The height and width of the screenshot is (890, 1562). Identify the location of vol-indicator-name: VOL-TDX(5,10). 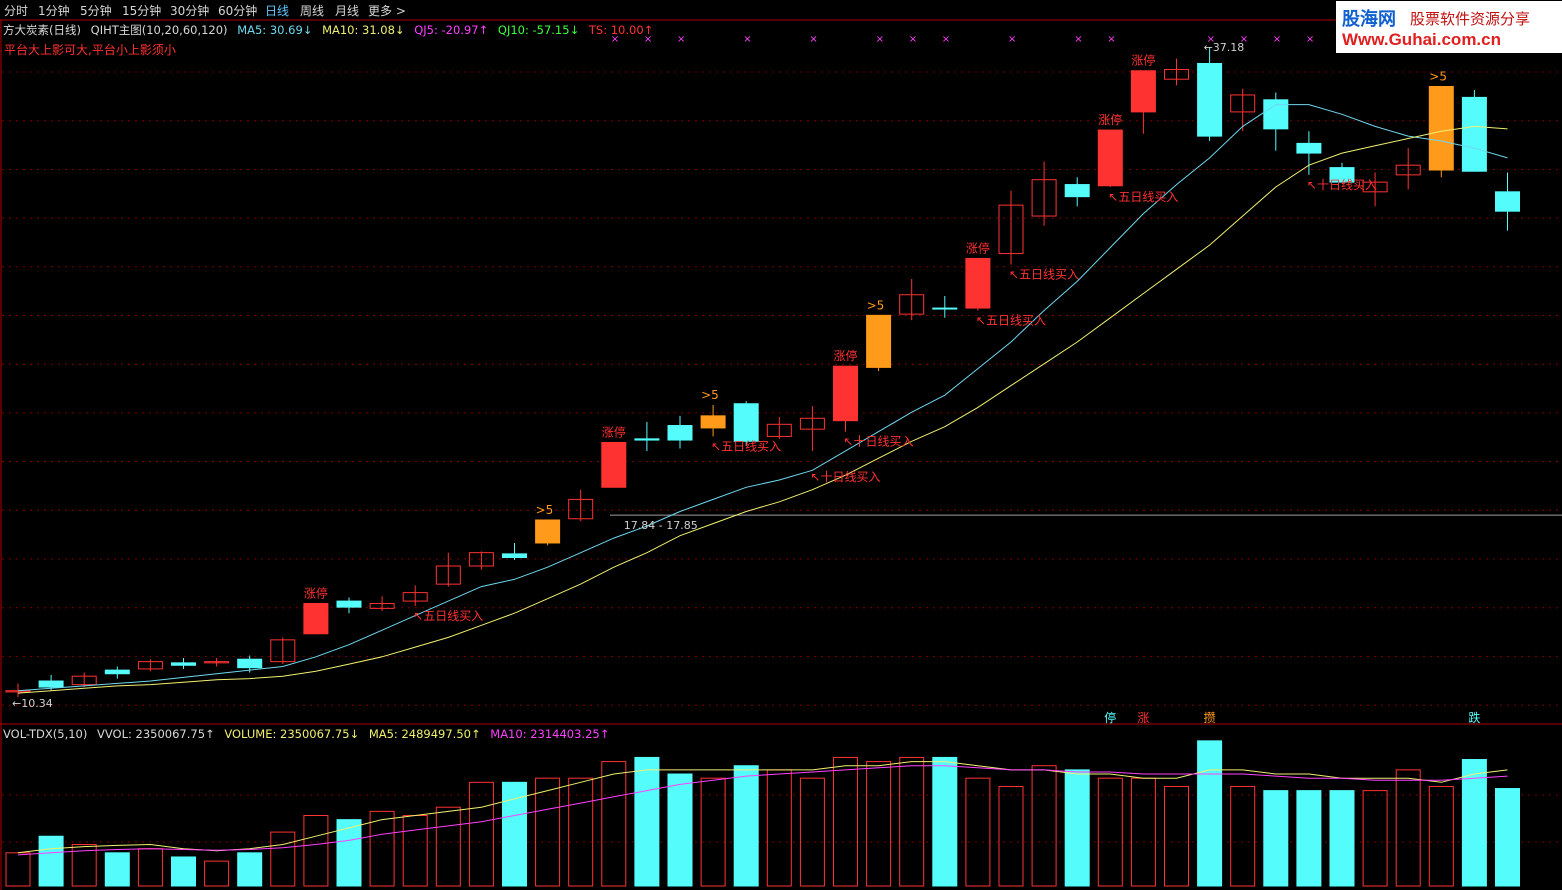
(45, 734).